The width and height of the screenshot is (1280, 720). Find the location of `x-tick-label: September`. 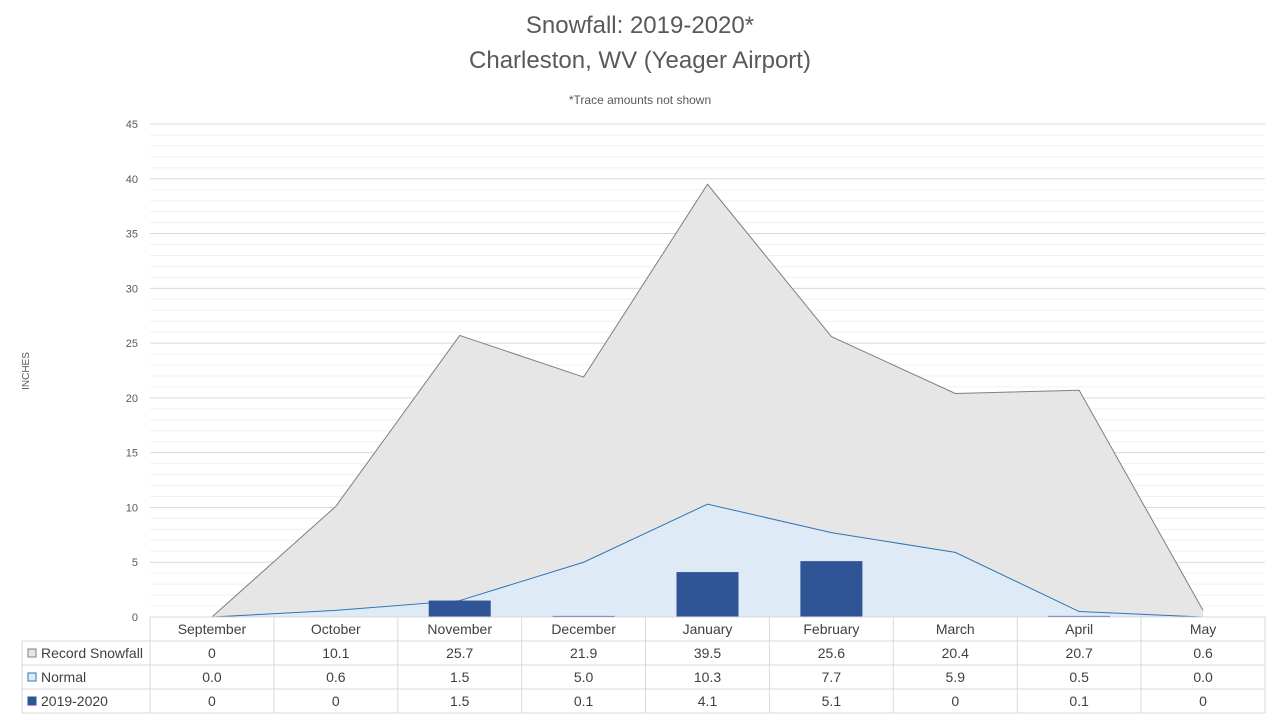

x-tick-label: September is located at coordinates (212, 629).